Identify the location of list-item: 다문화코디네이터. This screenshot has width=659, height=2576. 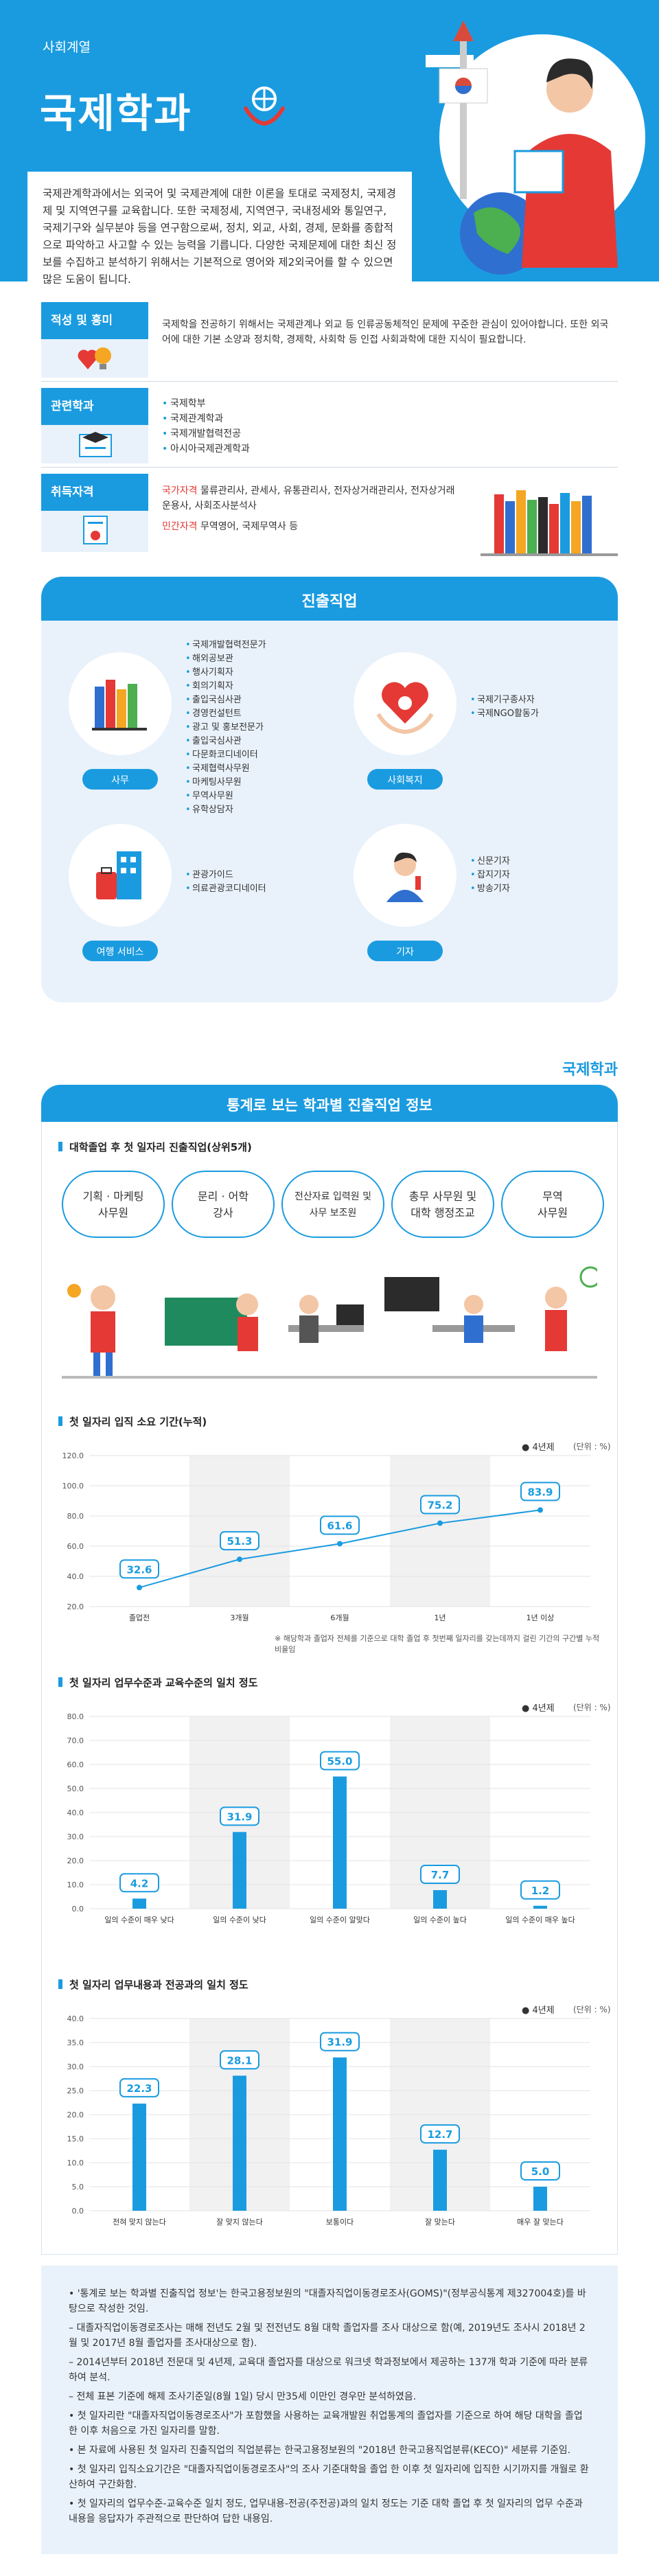
(225, 755).